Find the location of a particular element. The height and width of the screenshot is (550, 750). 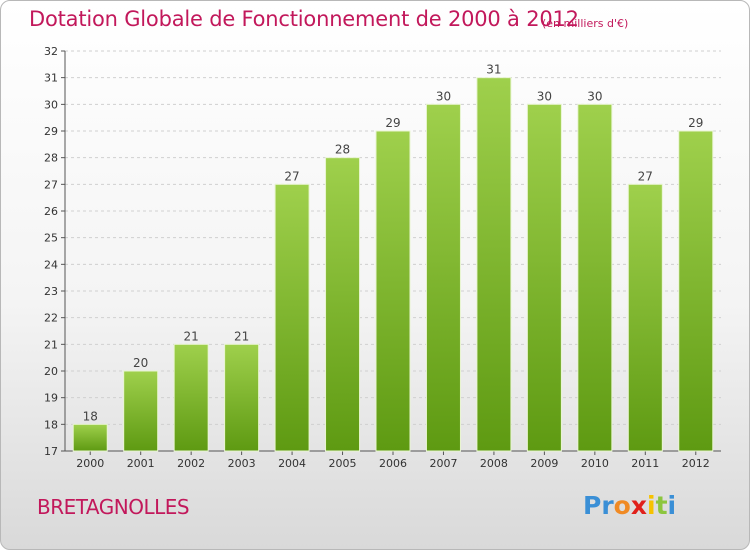

bar-2008 is located at coordinates (494, 264).